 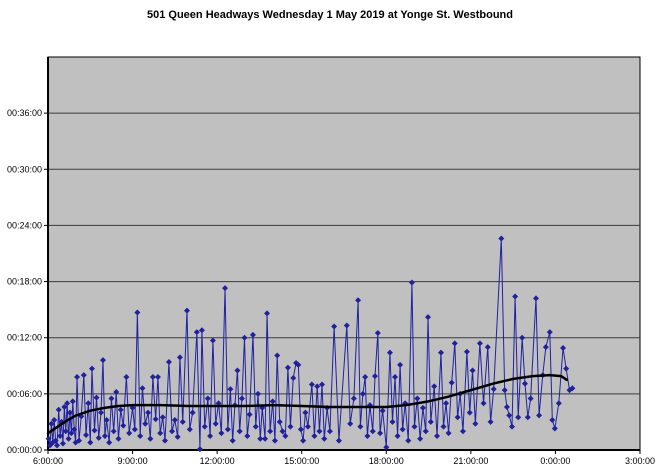 What do you see at coordinates (470, 461) in the screenshot?
I see `x-tick-label: 21:00:00` at bounding box center [470, 461].